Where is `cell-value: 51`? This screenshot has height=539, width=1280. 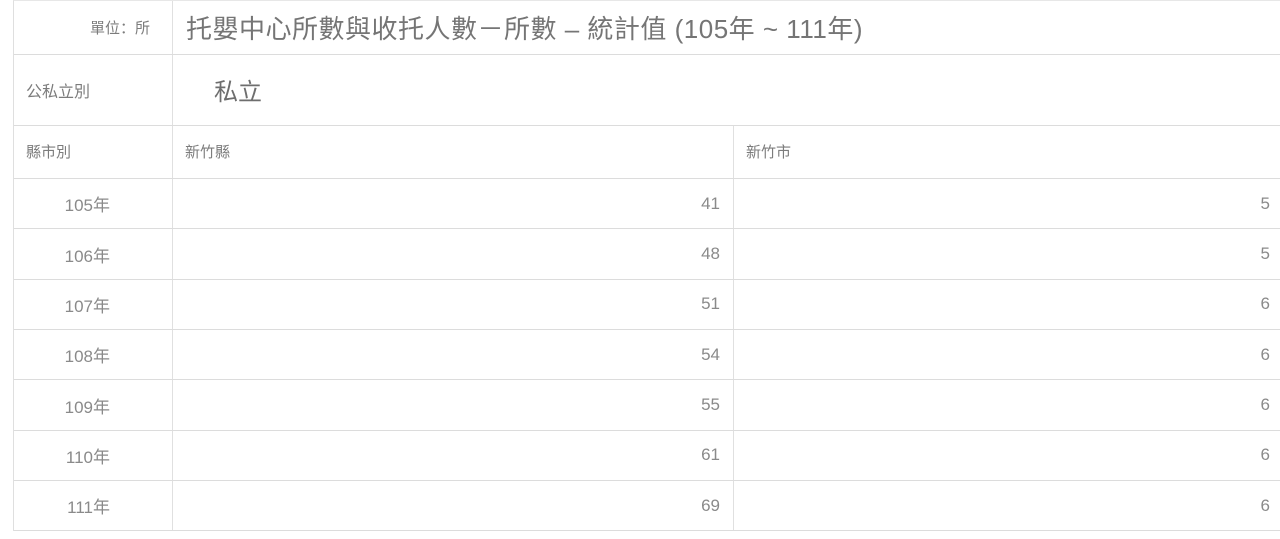 cell-value: 51 is located at coordinates (710, 304).